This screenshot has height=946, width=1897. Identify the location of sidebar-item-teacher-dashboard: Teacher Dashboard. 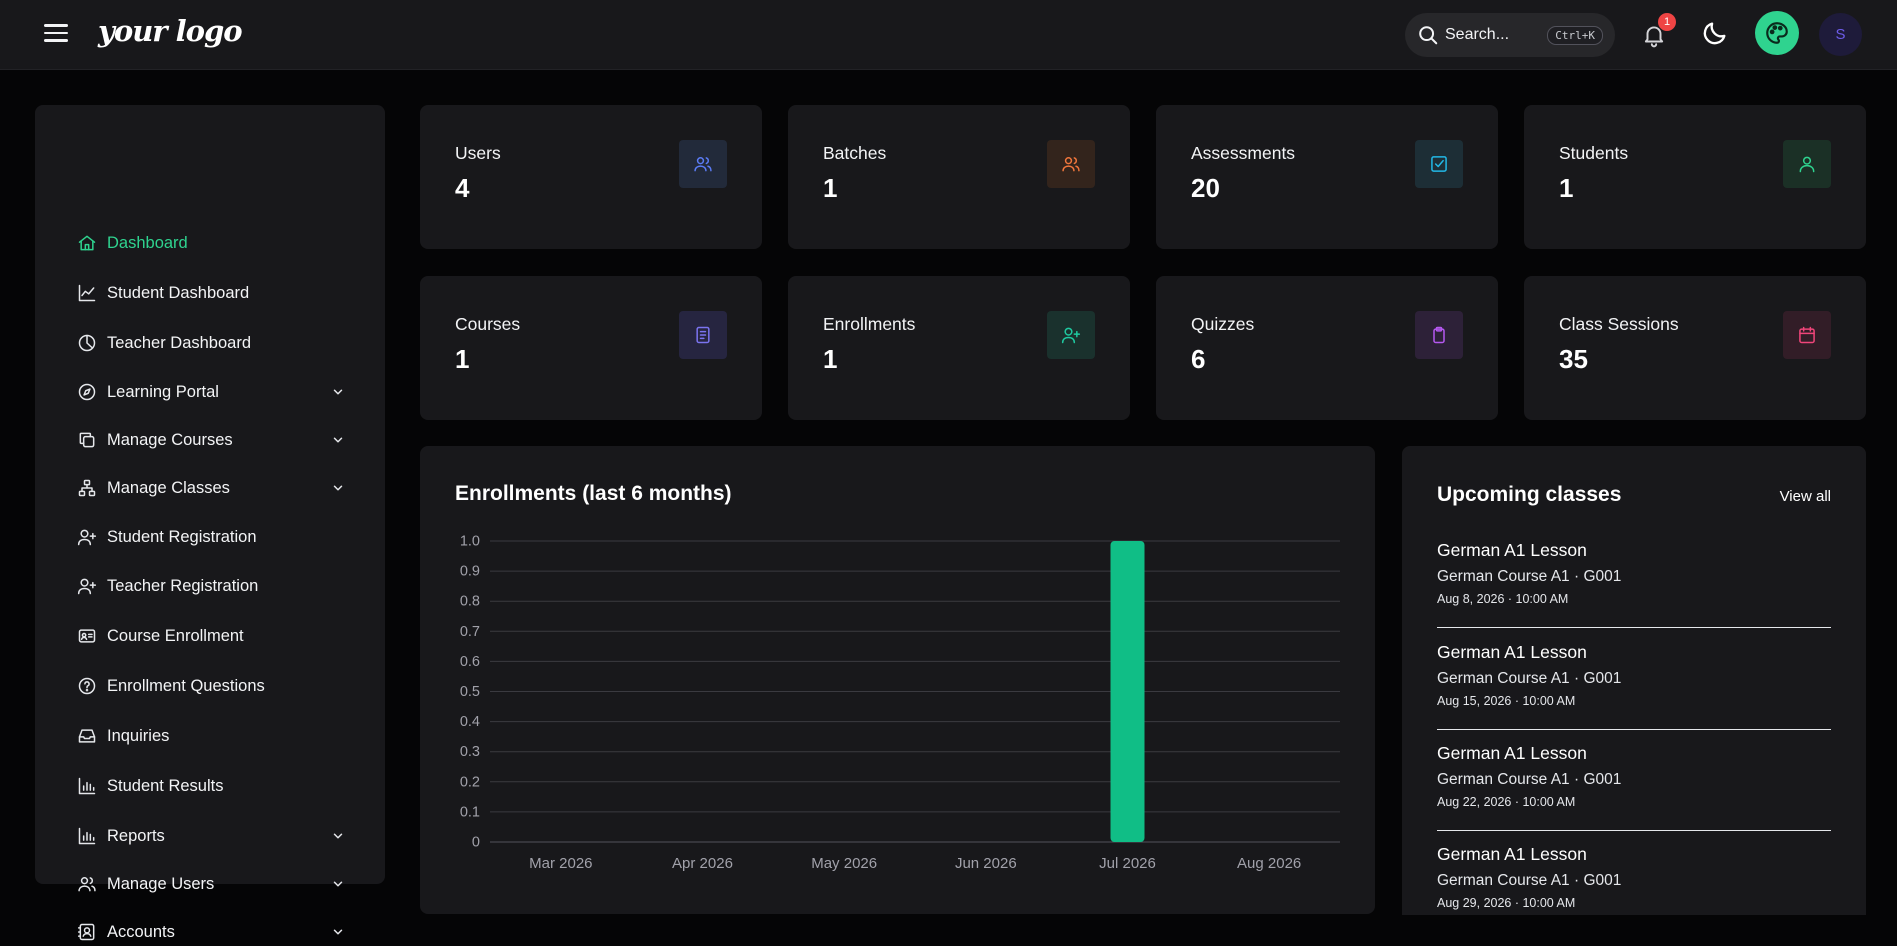
(212, 343).